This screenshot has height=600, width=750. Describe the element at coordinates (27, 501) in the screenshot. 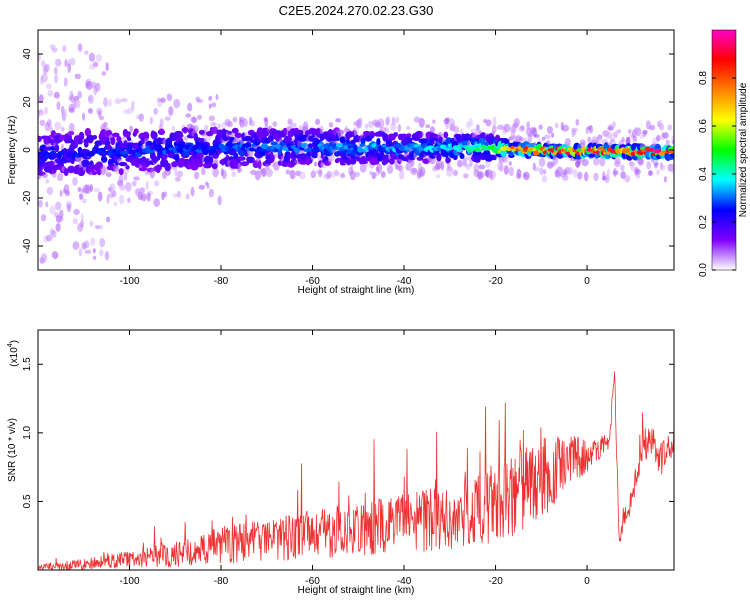

I see `snr-y-tick-label: 0.5` at that location.